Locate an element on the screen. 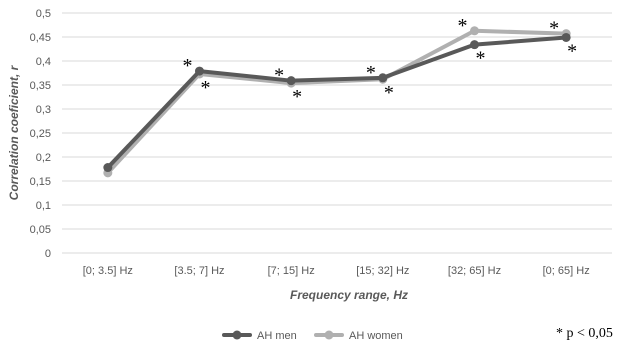 The image size is (628, 349). y-tick-label: 0,2 is located at coordinates (43, 158).